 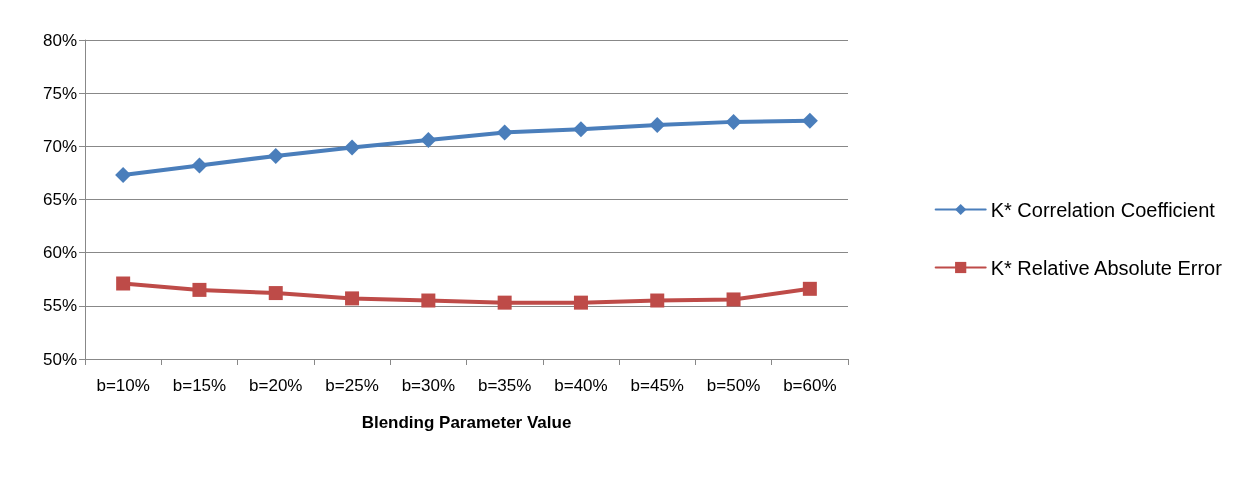 I want to click on x-tick-label: b=45%, so click(x=657, y=385).